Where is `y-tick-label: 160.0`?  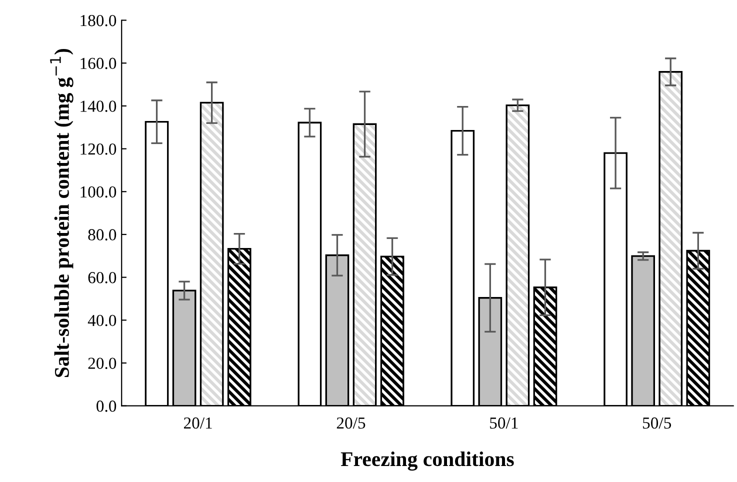
y-tick-label: 160.0 is located at coordinates (98, 64).